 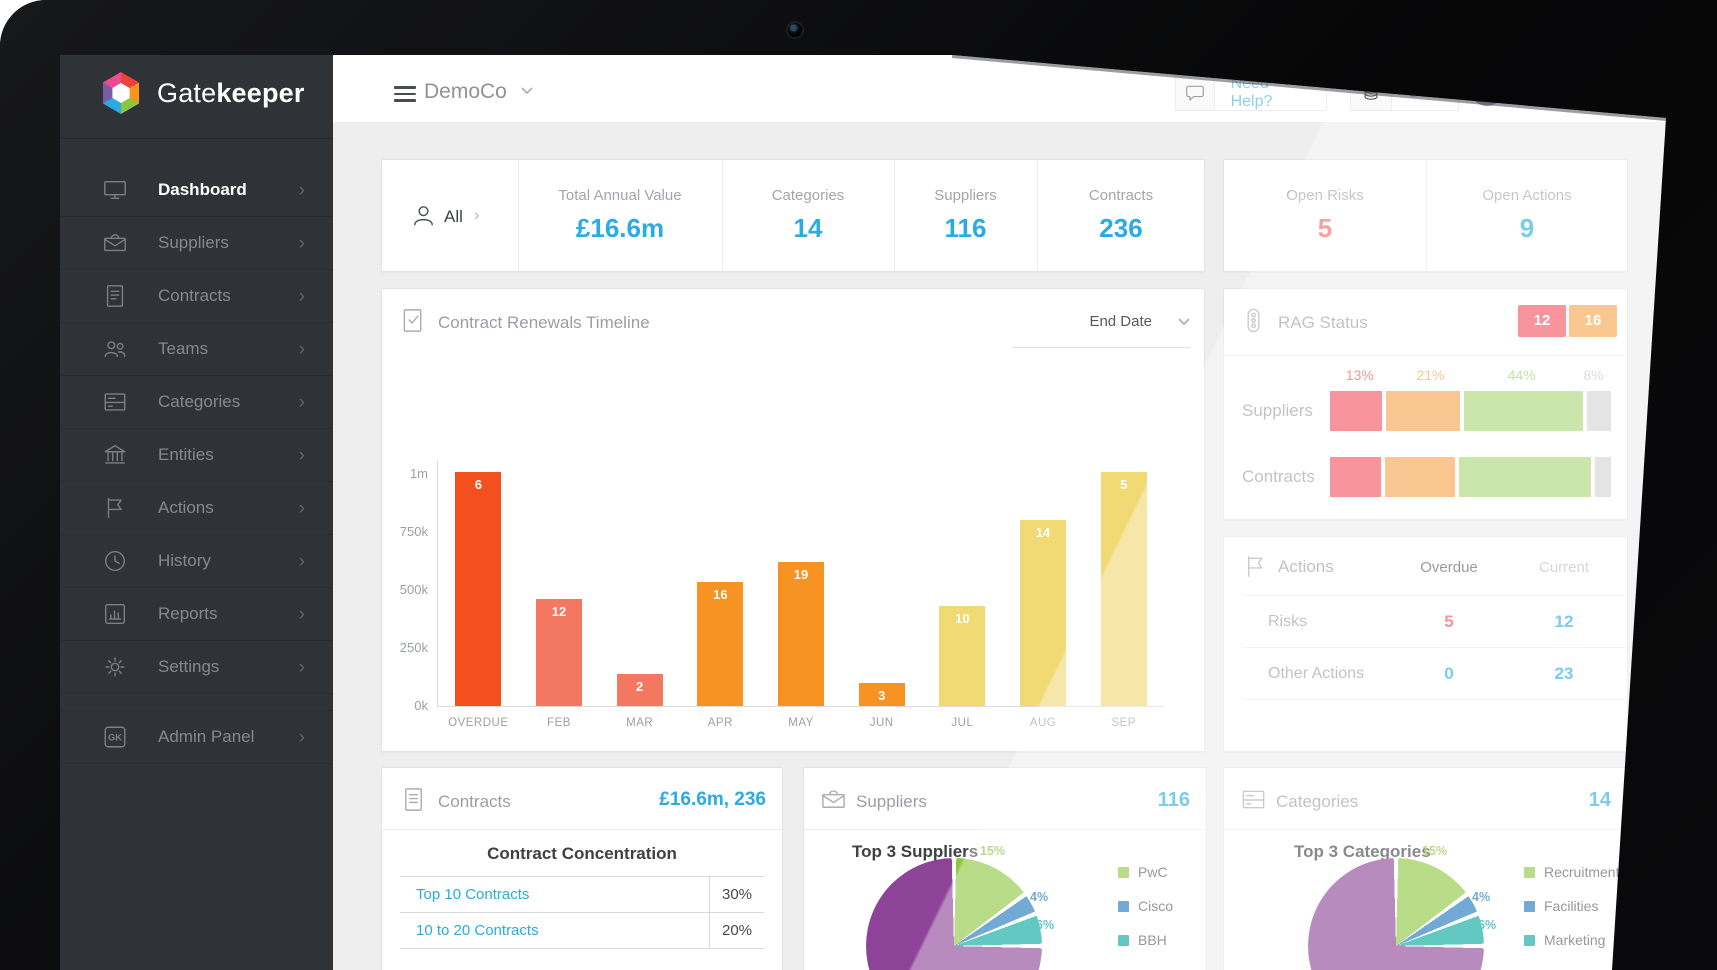 I want to click on sidebar-item-dashboard: Dashboard ›, so click(x=196, y=190).